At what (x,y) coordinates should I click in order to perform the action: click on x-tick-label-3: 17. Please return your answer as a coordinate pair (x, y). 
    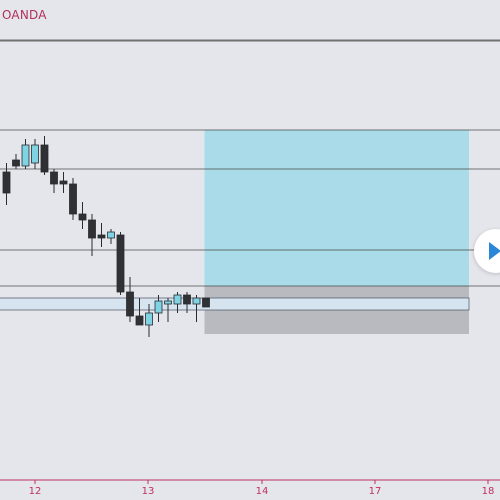
    Looking at the image, I should click on (375, 491).